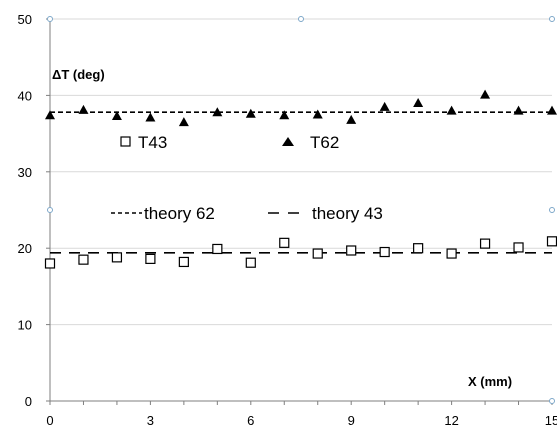 The width and height of the screenshot is (557, 431). Describe the element at coordinates (25, 19) in the screenshot. I see `y-tick-label: 50` at that location.